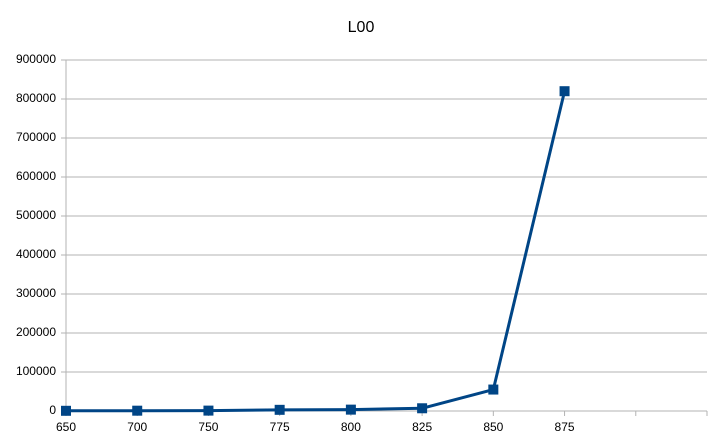 The height and width of the screenshot is (445, 721). Describe the element at coordinates (422, 427) in the screenshot. I see `x-tick-label: 825` at that location.